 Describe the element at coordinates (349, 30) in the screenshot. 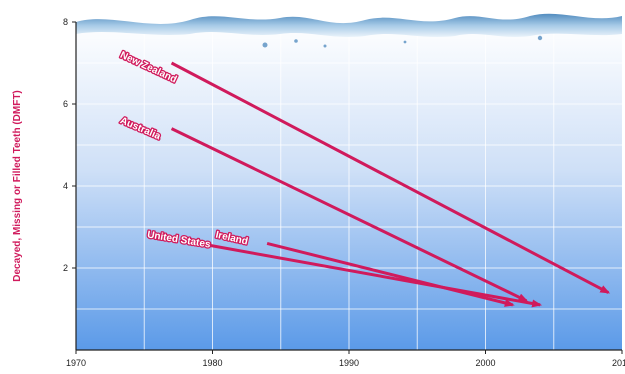

I see `water-surface-decoration` at that location.